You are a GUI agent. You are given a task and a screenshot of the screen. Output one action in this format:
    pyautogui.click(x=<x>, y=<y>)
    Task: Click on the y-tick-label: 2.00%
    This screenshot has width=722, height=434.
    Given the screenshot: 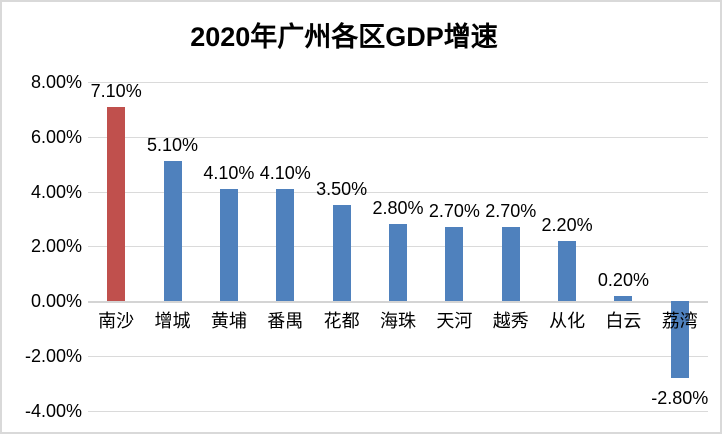 What is the action you would take?
    pyautogui.click(x=56, y=246)
    